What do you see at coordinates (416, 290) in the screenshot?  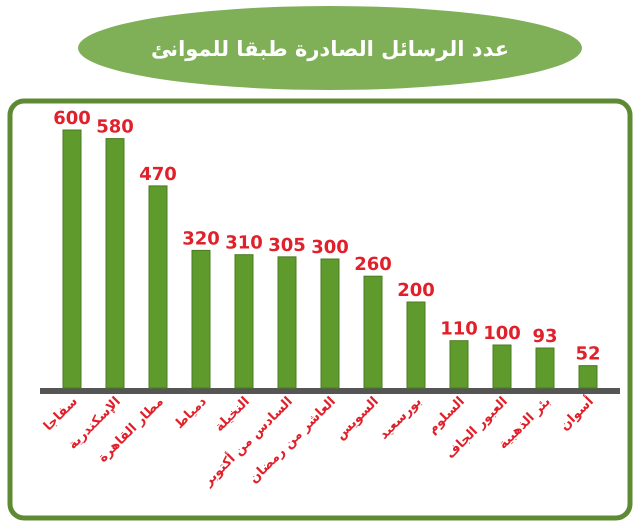 I see `data-label: 200` at bounding box center [416, 290].